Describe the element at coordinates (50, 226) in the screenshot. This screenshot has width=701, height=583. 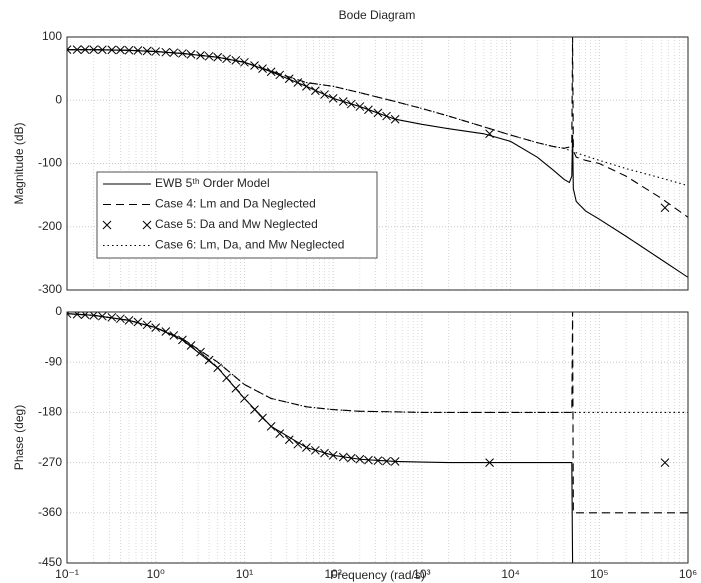
I see `y-tick-label: -200` at that location.